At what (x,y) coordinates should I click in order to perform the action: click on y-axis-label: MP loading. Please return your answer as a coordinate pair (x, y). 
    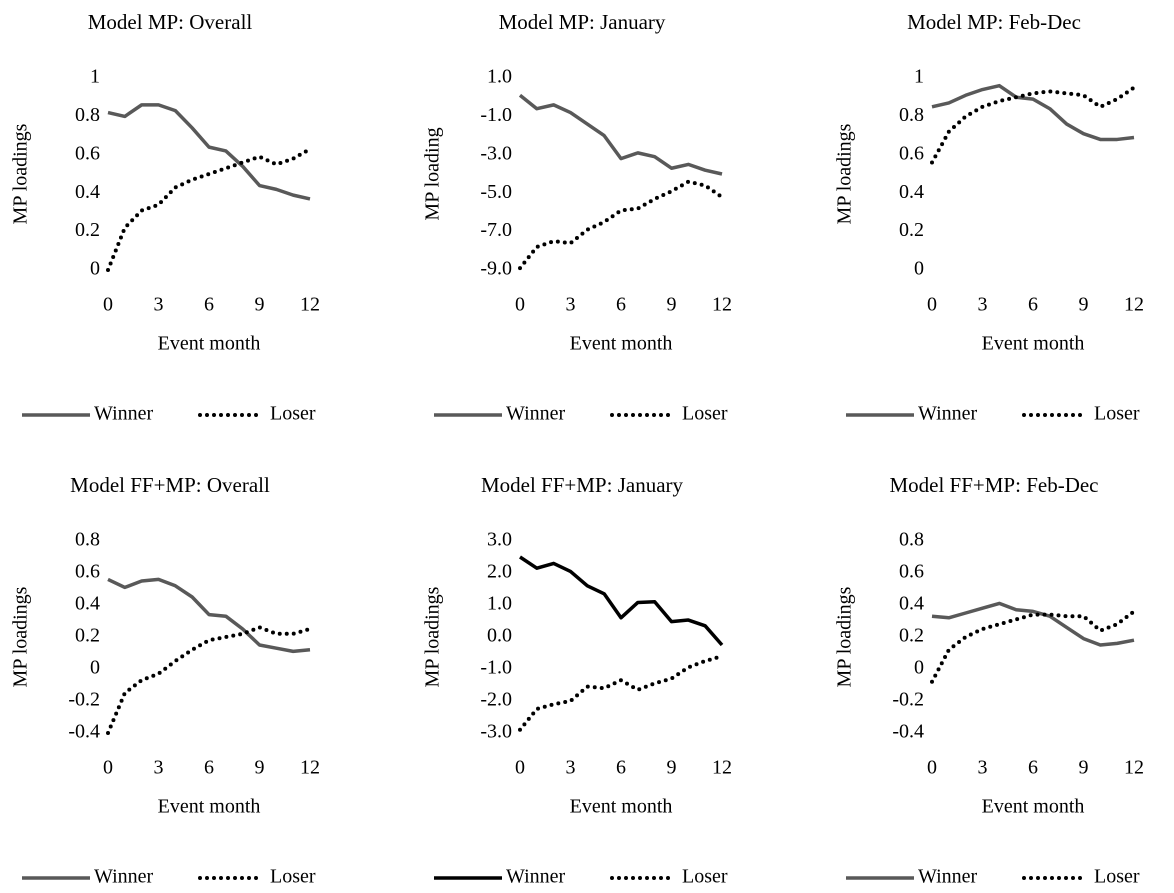
    Looking at the image, I should click on (433, 173).